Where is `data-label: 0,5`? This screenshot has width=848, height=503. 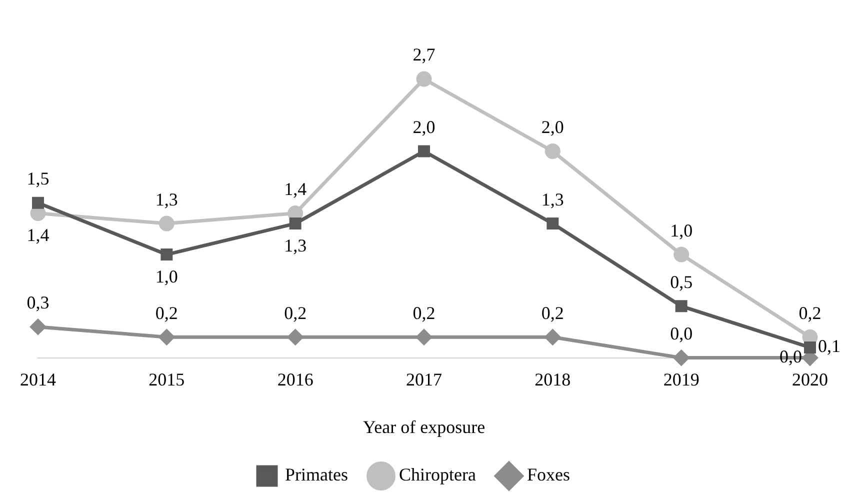 data-label: 0,5 is located at coordinates (681, 282).